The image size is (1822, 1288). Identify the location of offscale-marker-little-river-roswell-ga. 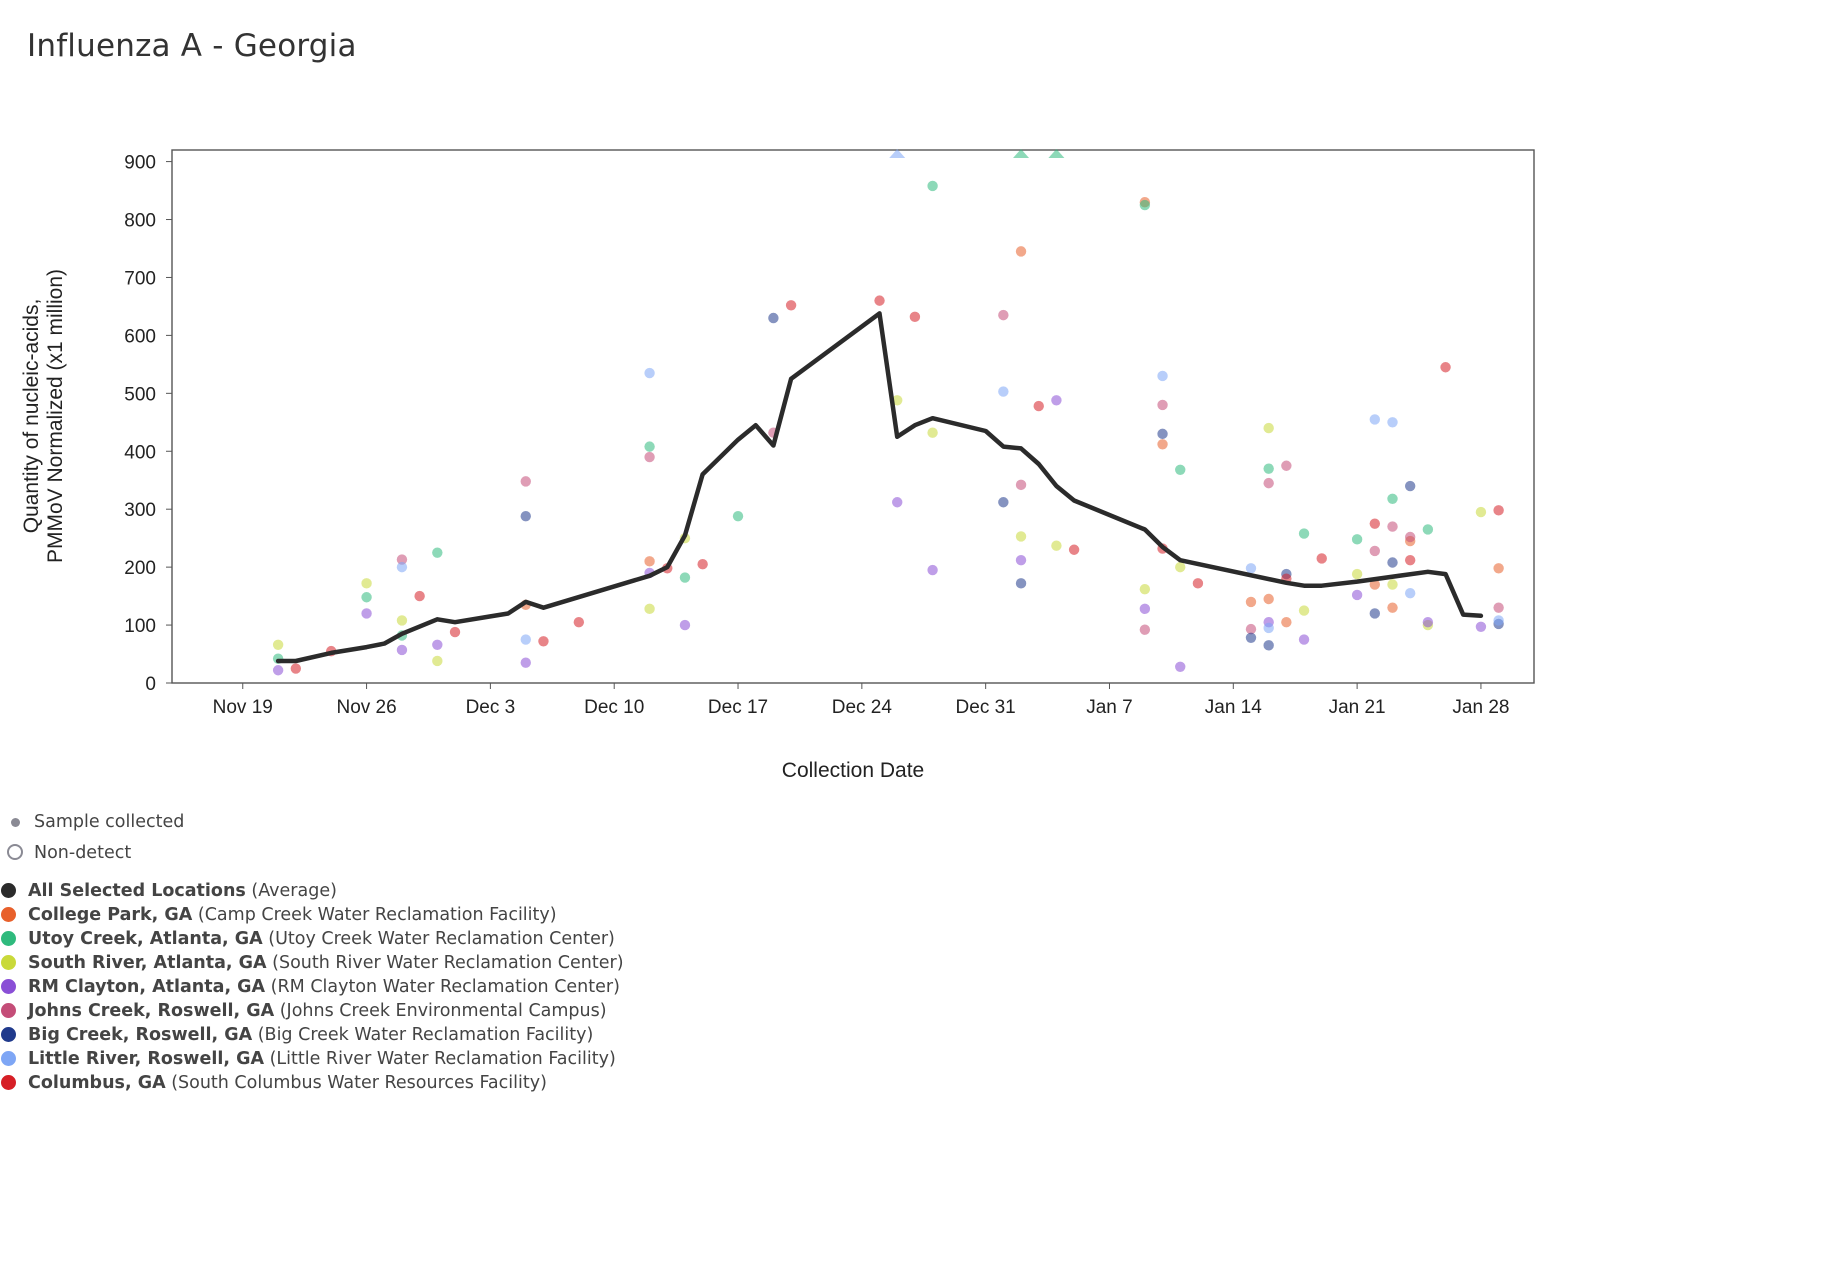
(897, 153).